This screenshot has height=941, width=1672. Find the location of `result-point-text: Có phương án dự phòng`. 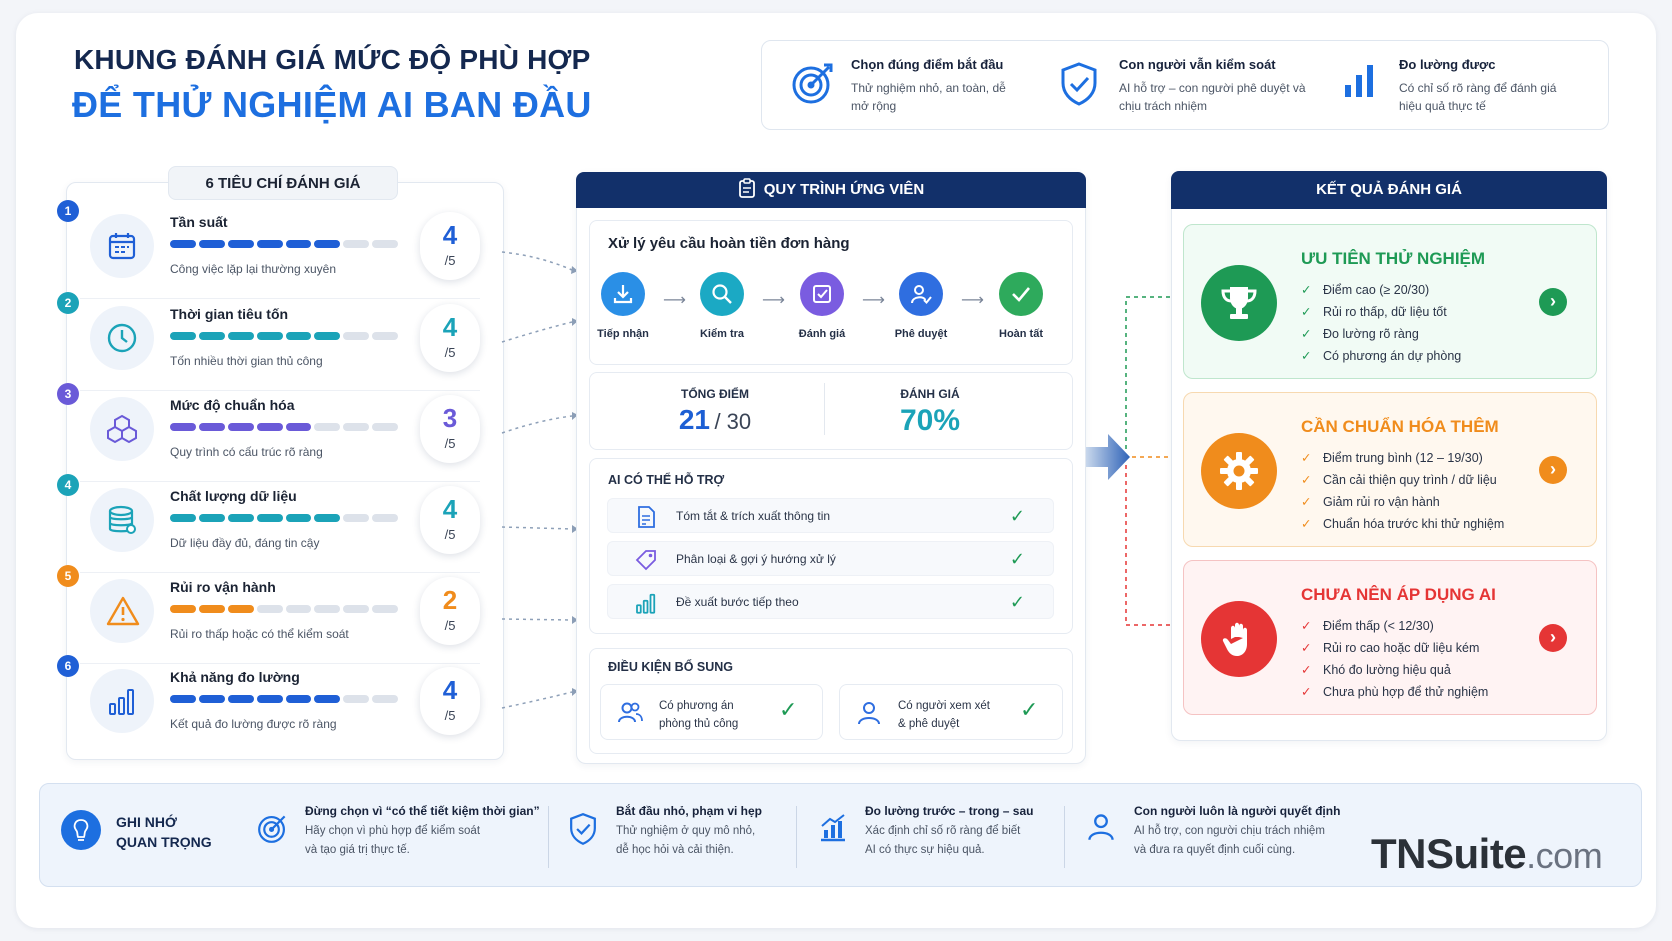

result-point-text: Có phương án dự phòng is located at coordinates (1392, 356).